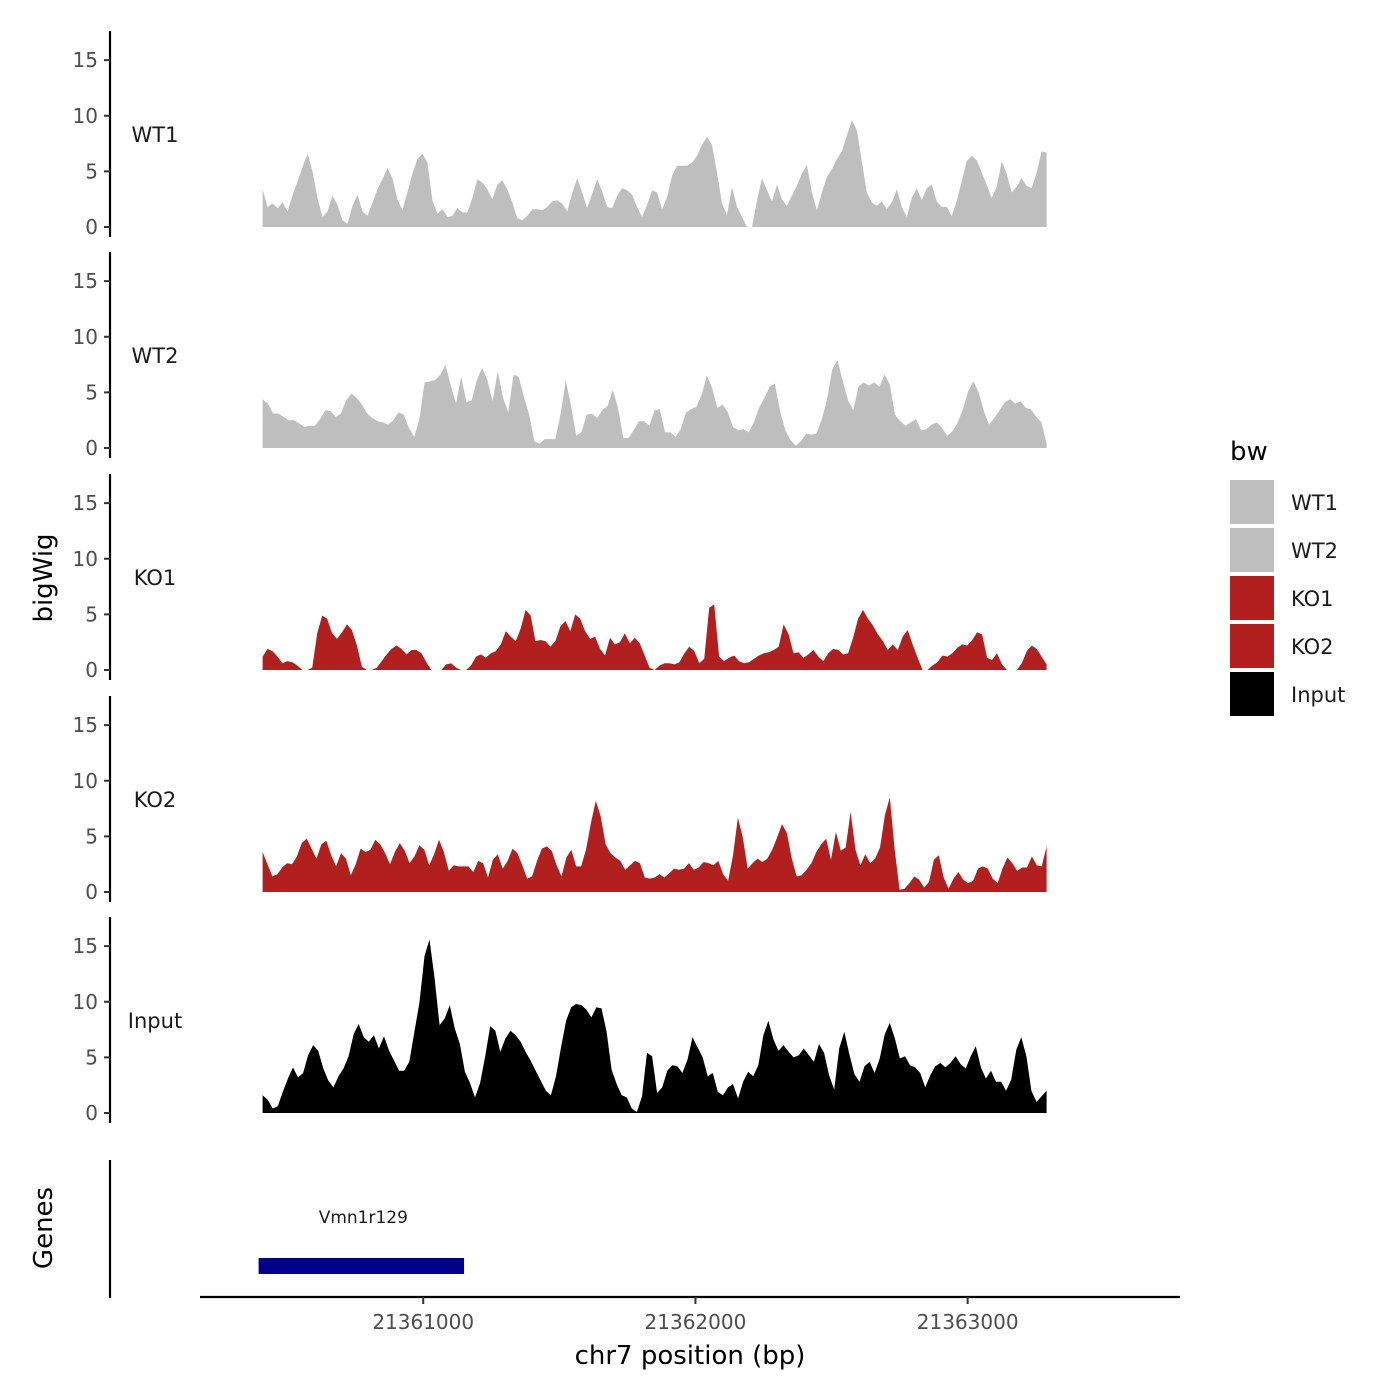 This screenshot has width=1400, height=1400. I want to click on legend-label-ko1: KO1, so click(1312, 599).